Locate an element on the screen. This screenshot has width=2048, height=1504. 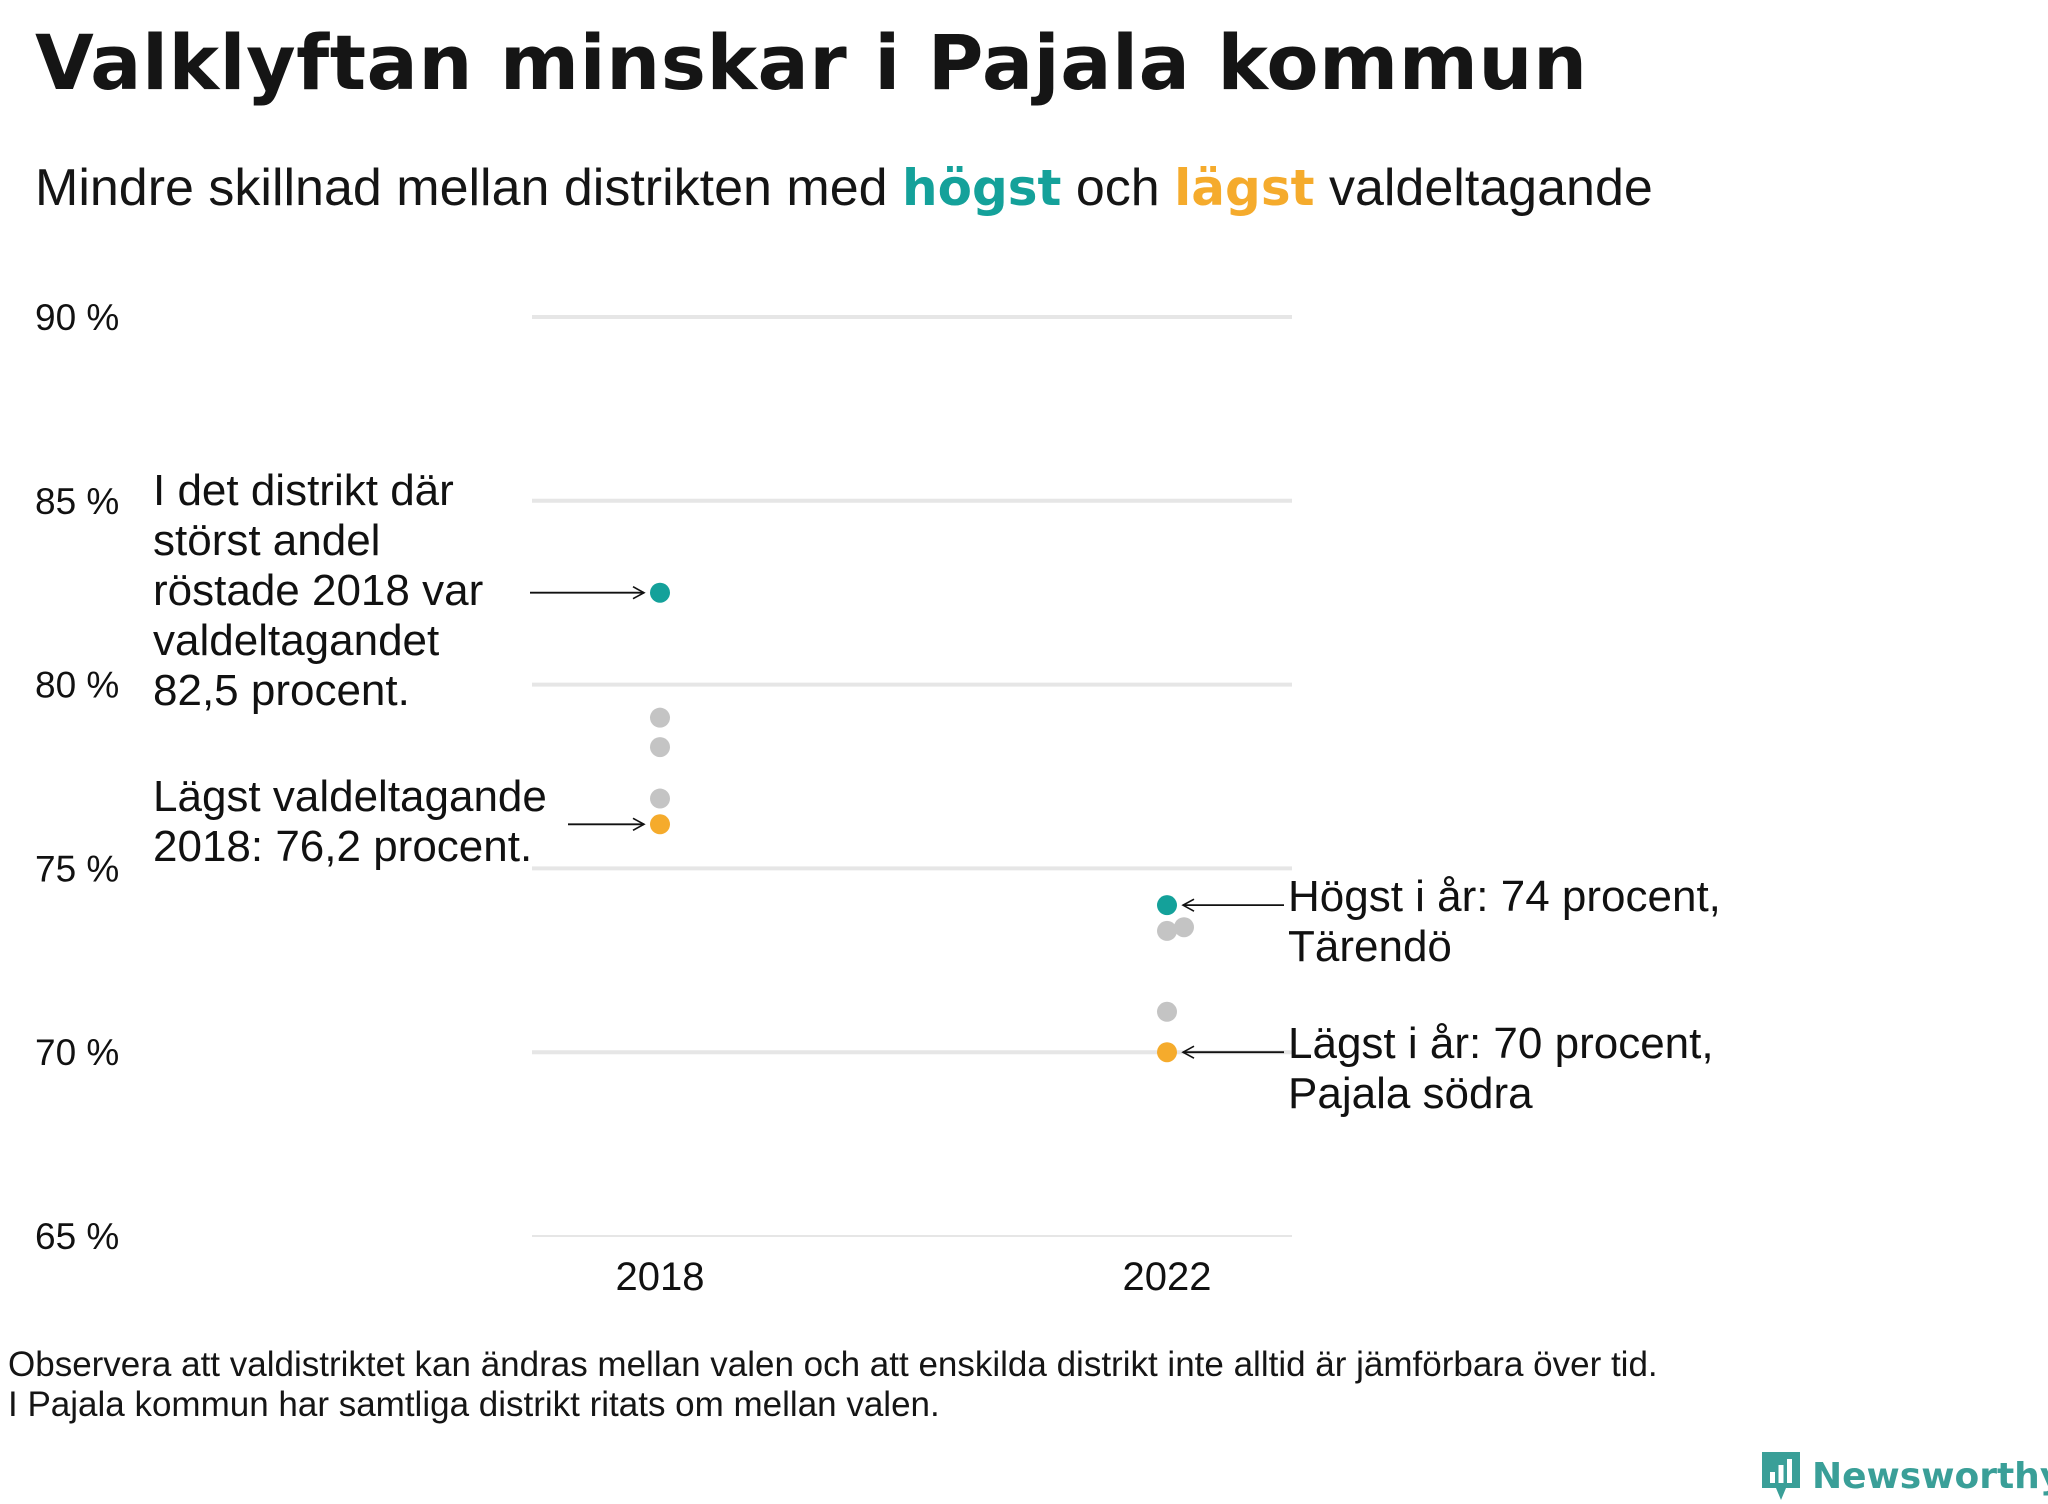
x-tick-label: 2018 is located at coordinates (660, 1277).